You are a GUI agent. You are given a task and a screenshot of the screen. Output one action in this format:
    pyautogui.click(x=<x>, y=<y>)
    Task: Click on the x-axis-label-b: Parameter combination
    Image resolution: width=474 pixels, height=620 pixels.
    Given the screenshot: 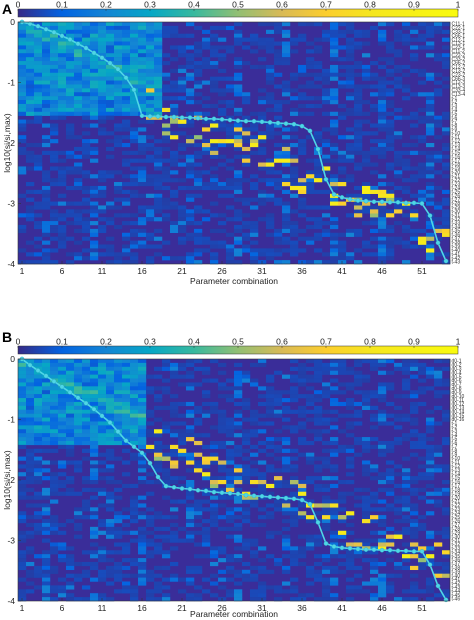 What is the action you would take?
    pyautogui.click(x=234, y=614)
    